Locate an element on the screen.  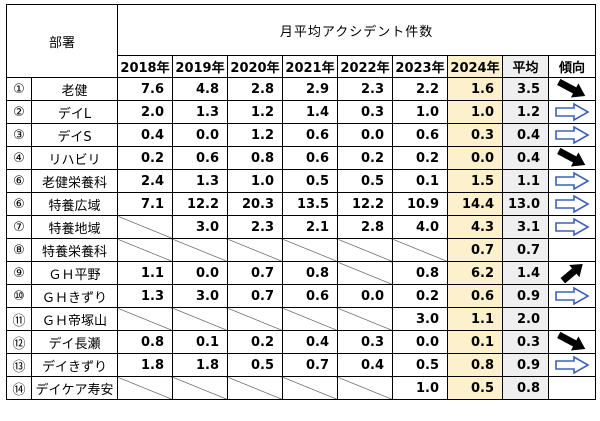
average-cell: 0.9 is located at coordinates (526, 296).